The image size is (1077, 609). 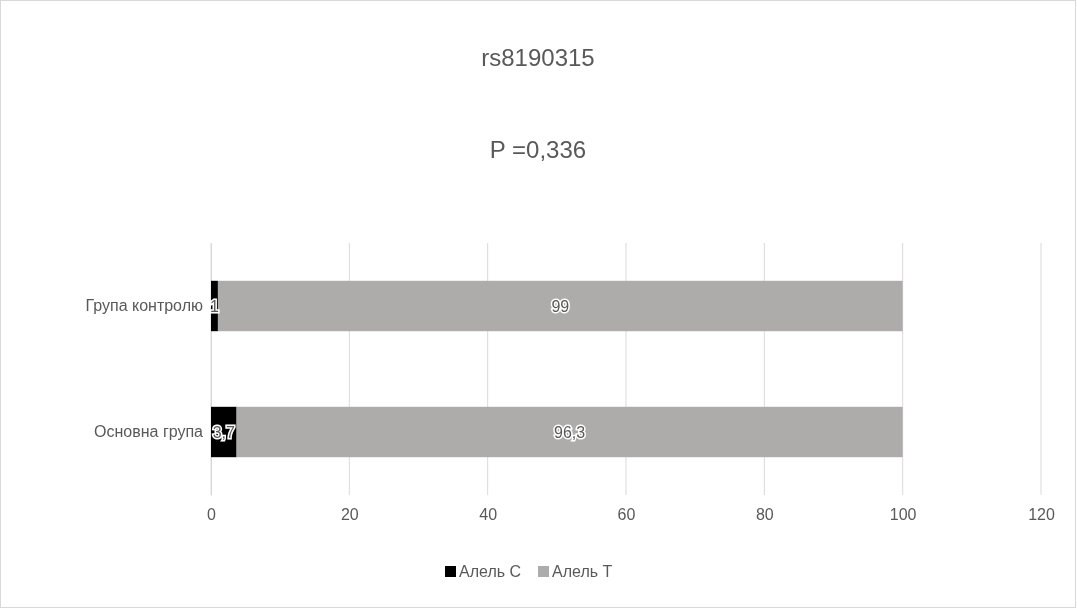 I want to click on x-tick-label: 20, so click(x=349, y=515).